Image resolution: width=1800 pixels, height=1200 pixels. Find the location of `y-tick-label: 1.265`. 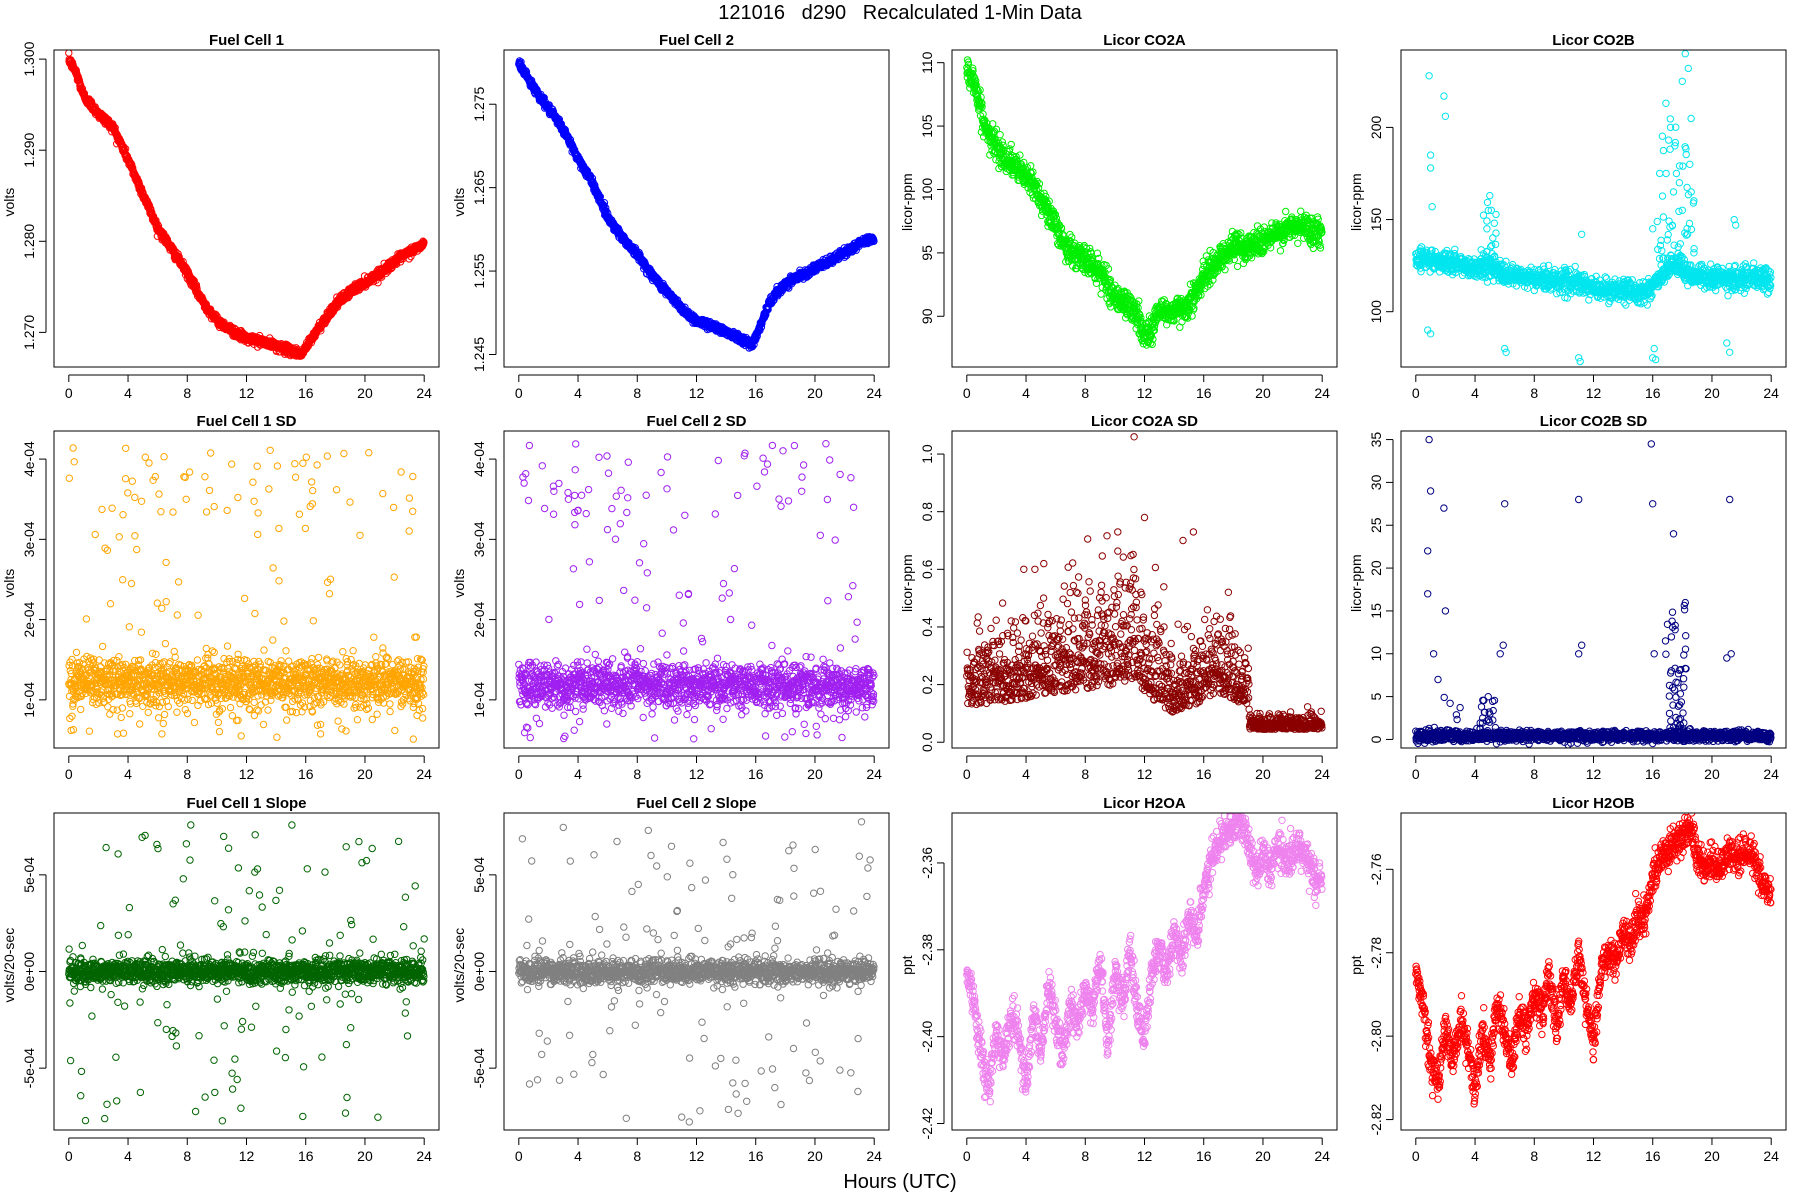

y-tick-label: 1.265 is located at coordinates (479, 187).